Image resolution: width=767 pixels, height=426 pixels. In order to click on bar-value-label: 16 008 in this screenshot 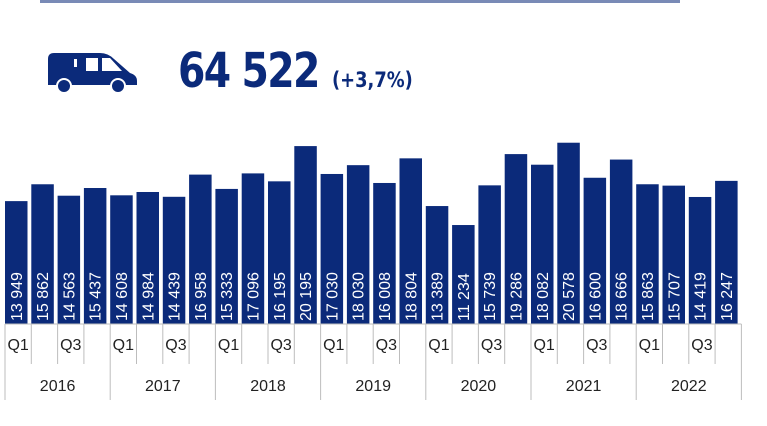, I will do `click(385, 296)`.